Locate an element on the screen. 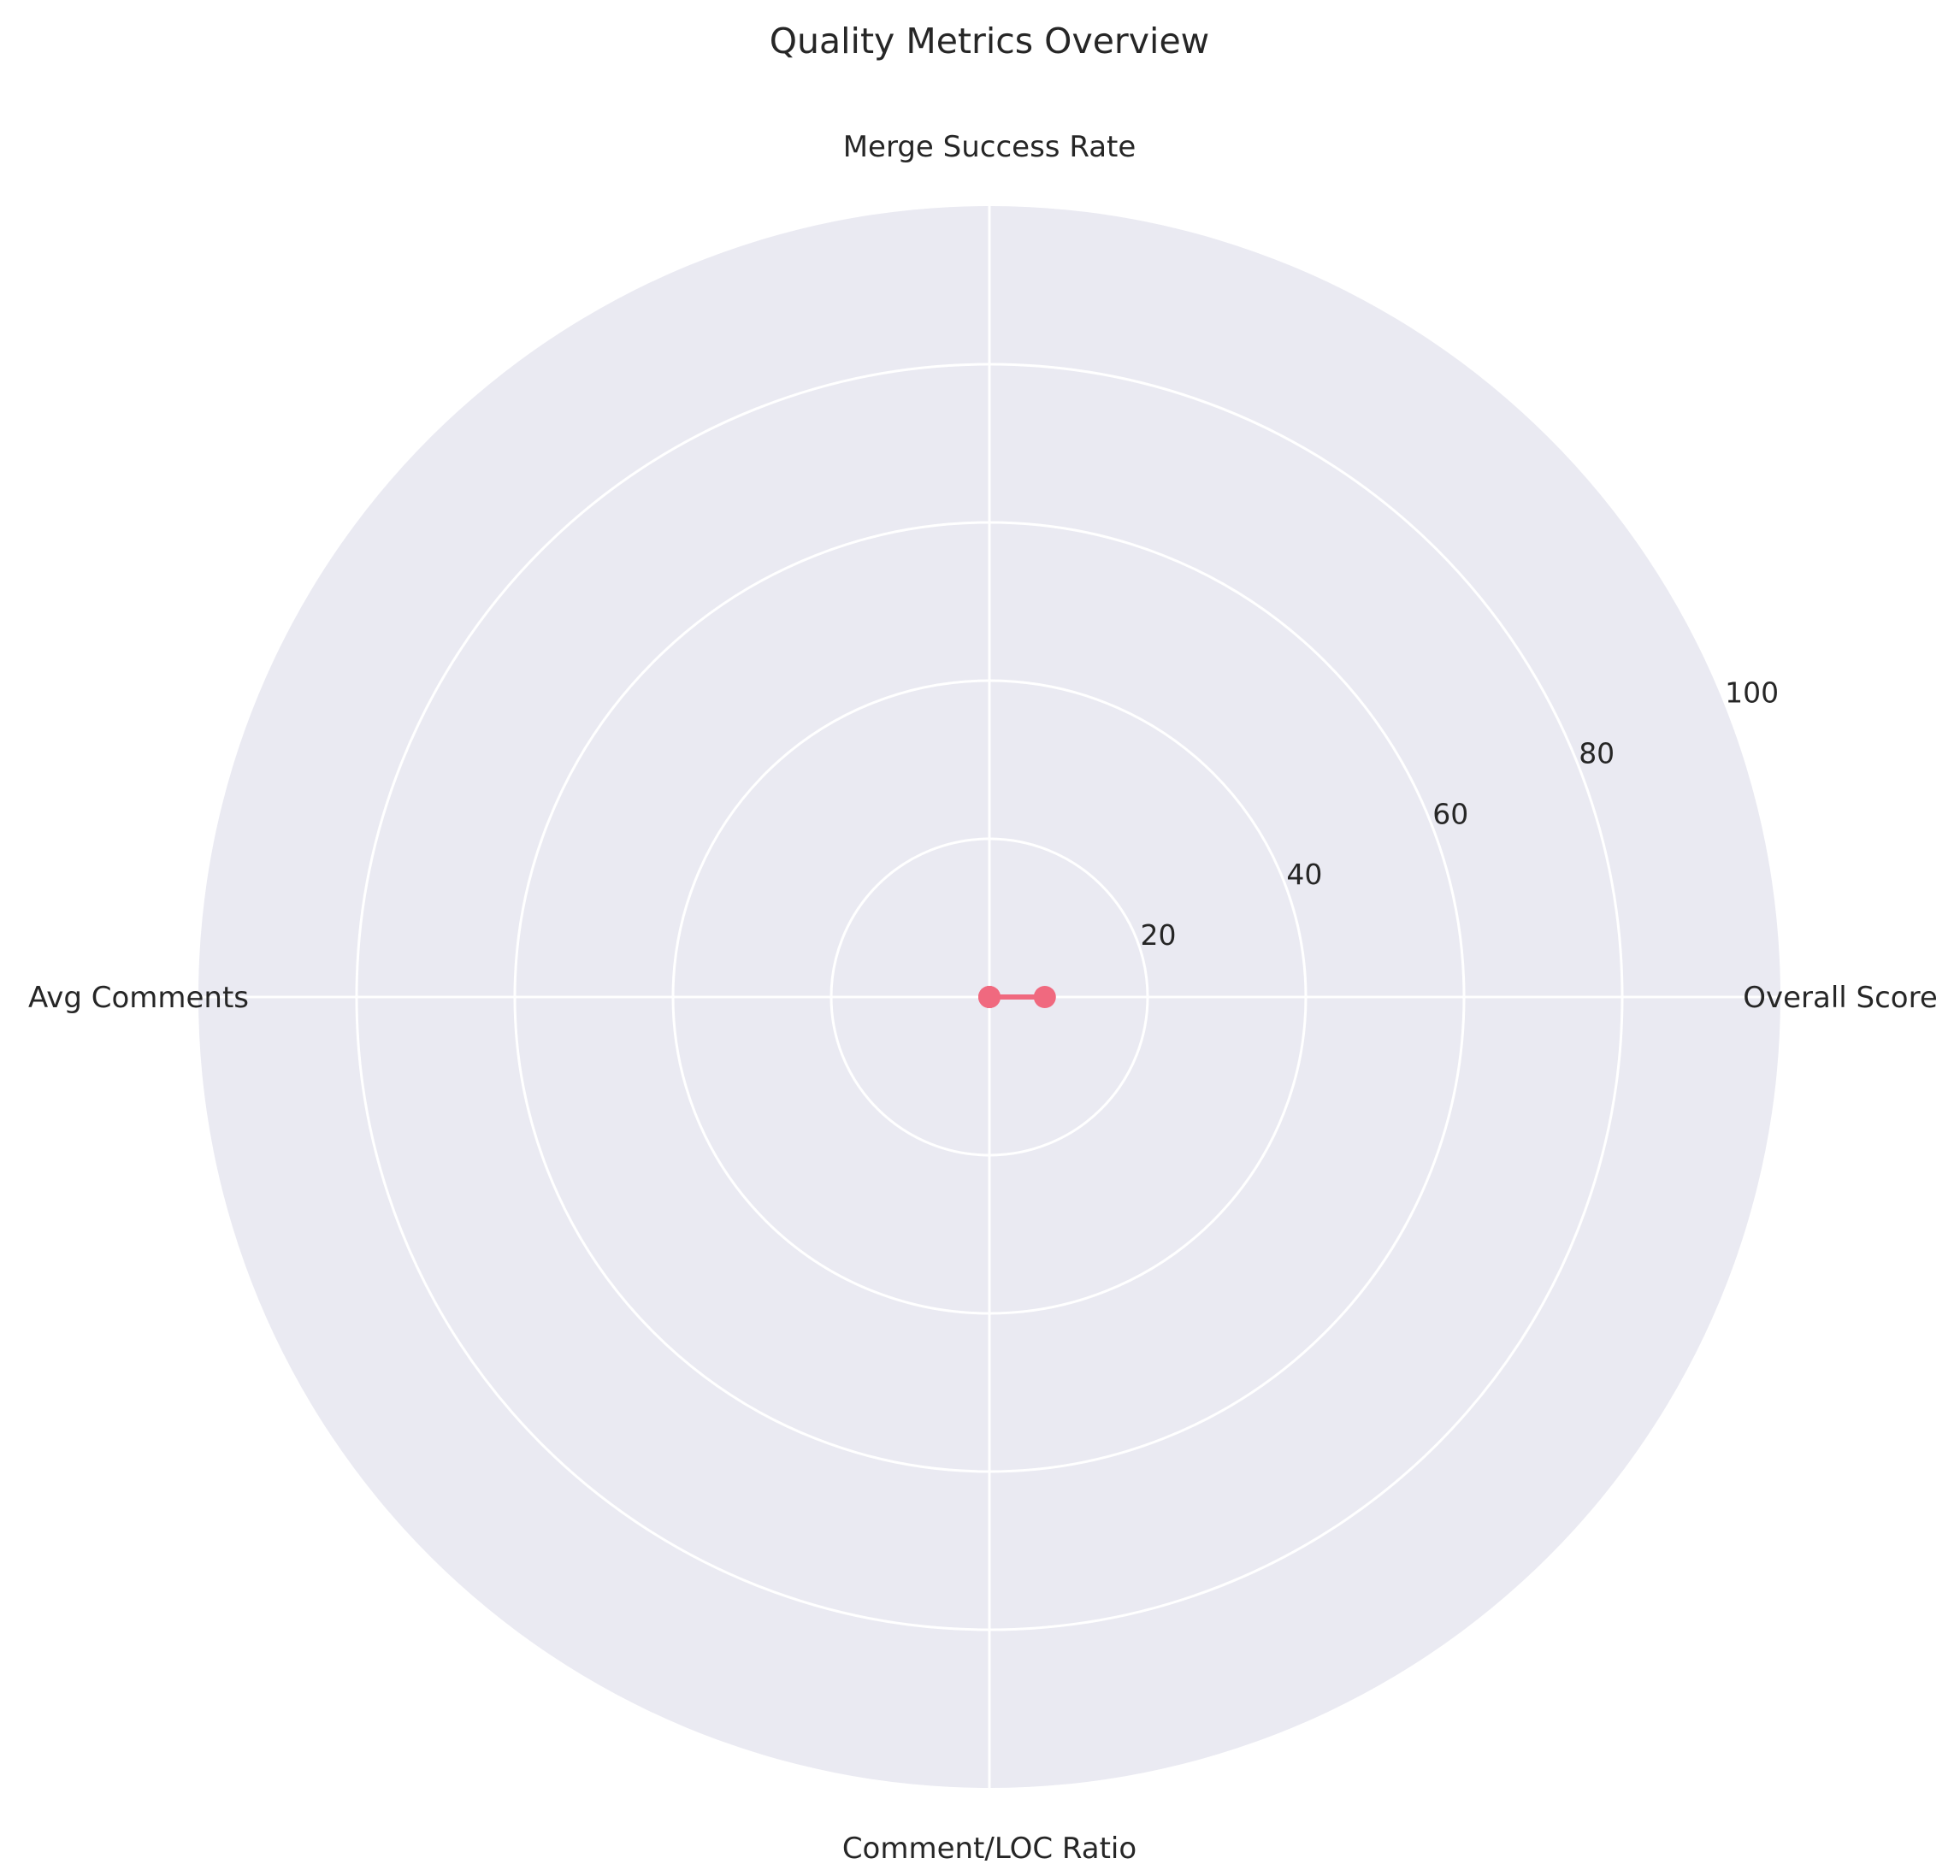 The image size is (1960, 1876). tick-label: 20 is located at coordinates (1159, 935).